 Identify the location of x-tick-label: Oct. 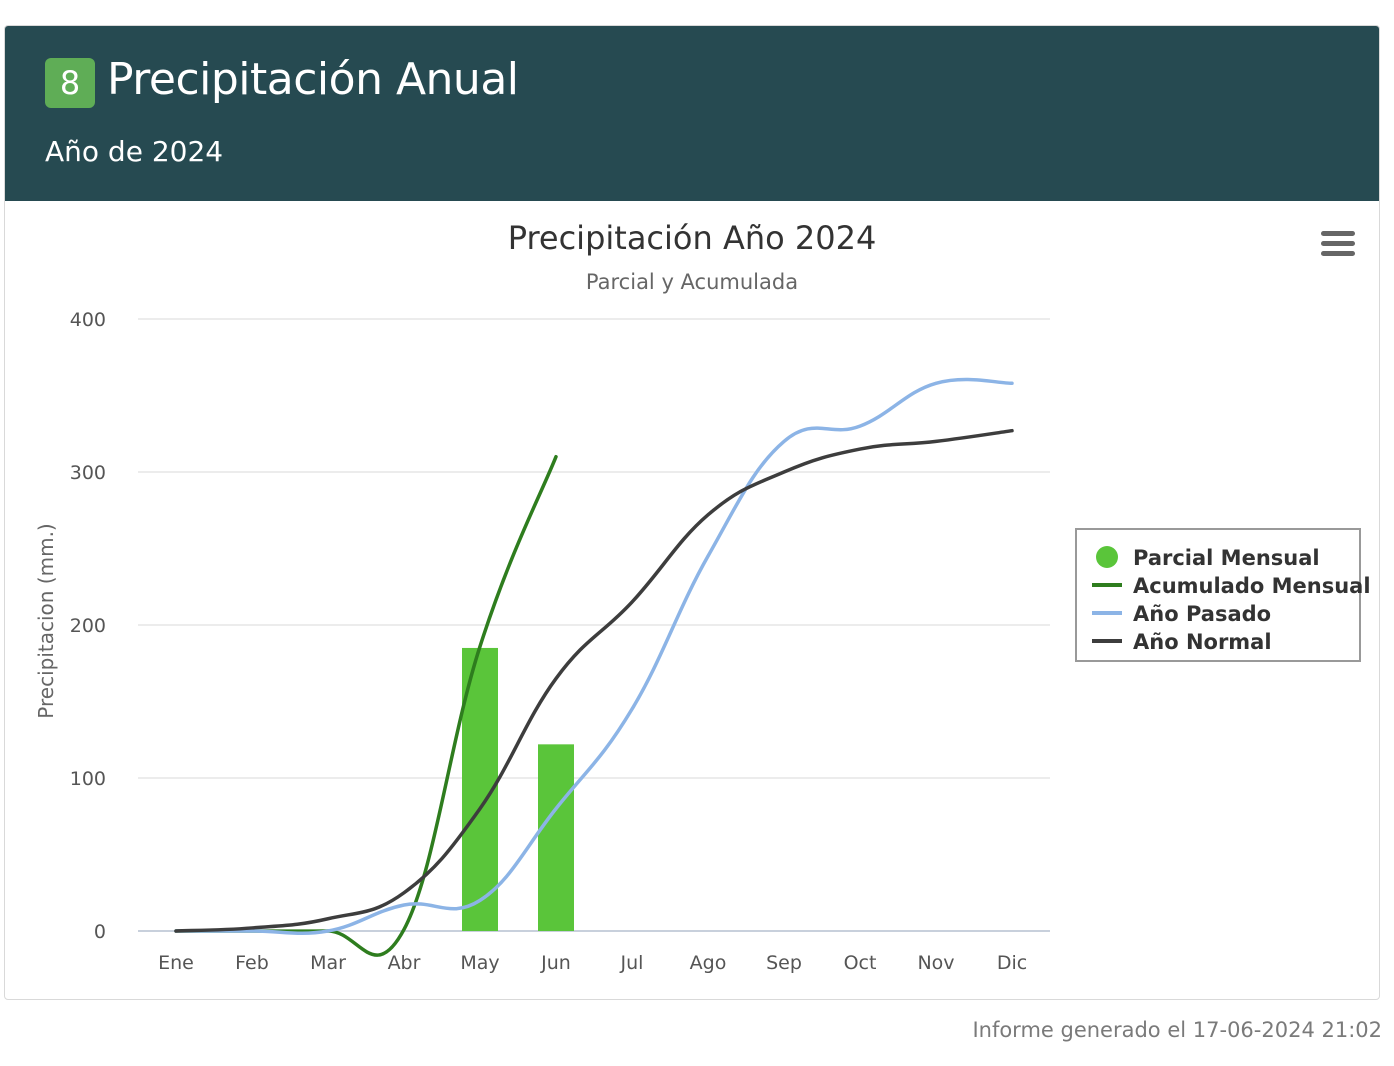
(860, 963).